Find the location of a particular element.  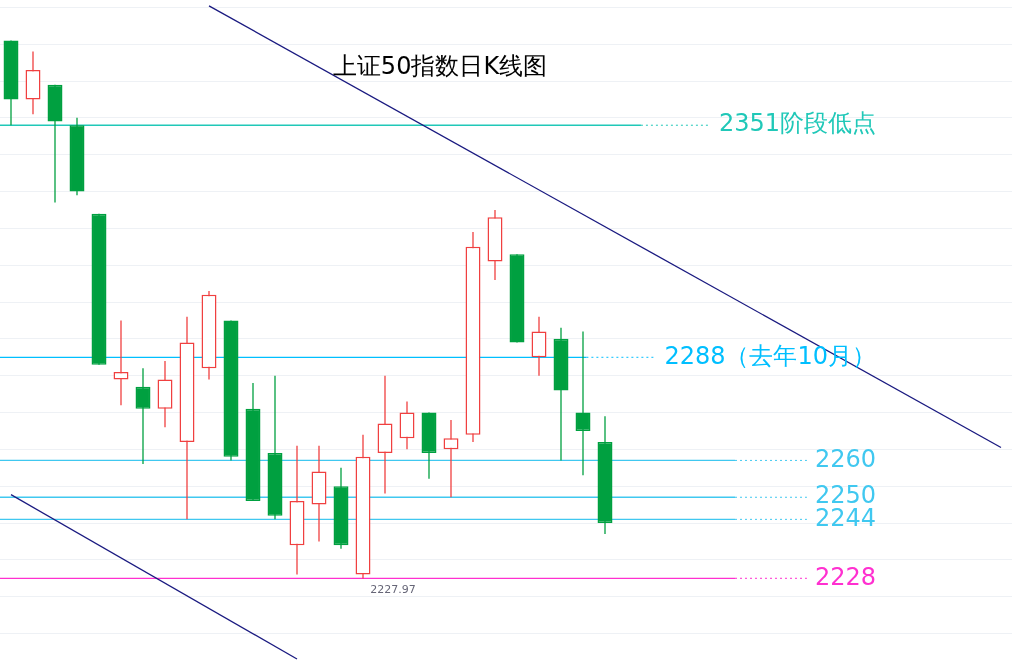

ref-line-label: 2260 is located at coordinates (845, 458).